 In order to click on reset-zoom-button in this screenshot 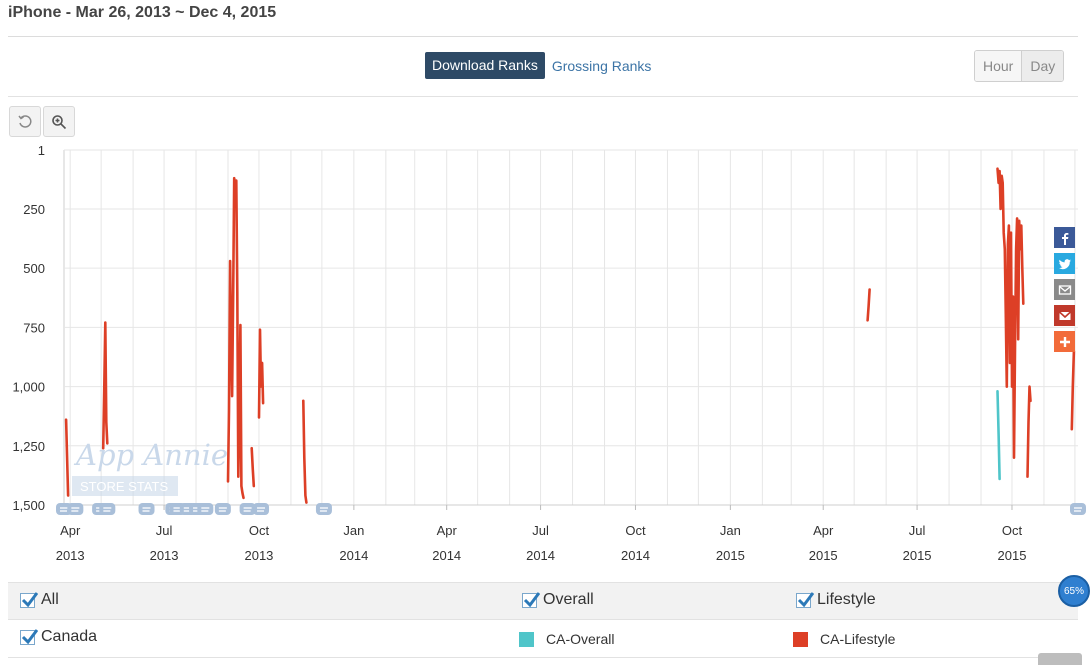, I will do `click(25, 121)`.